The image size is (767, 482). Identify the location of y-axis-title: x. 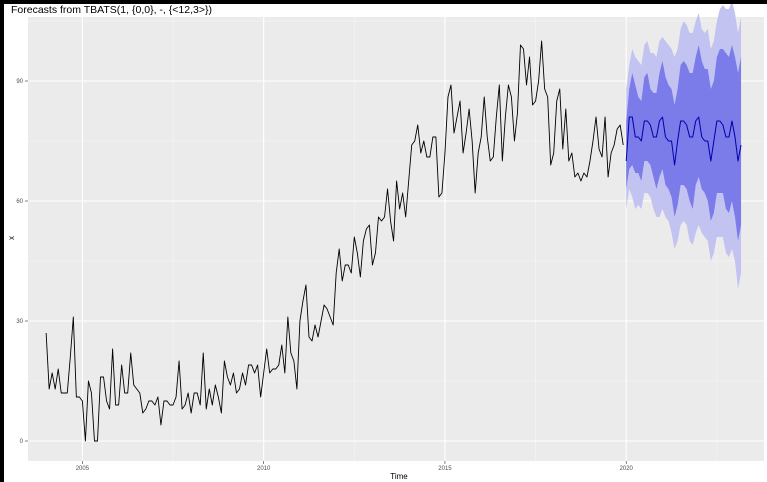
(11, 238).